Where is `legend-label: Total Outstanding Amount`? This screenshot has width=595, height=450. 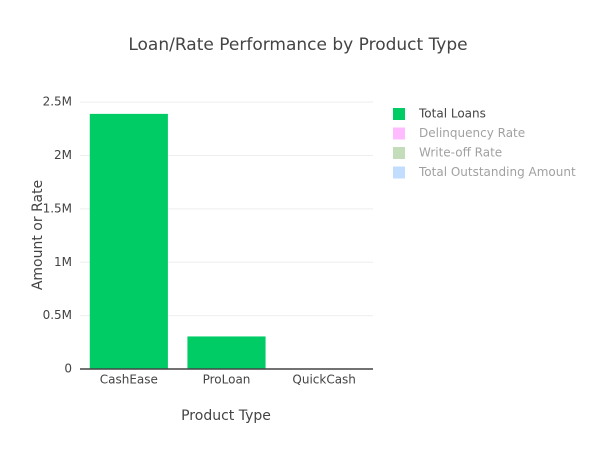 legend-label: Total Outstanding Amount is located at coordinates (497, 172).